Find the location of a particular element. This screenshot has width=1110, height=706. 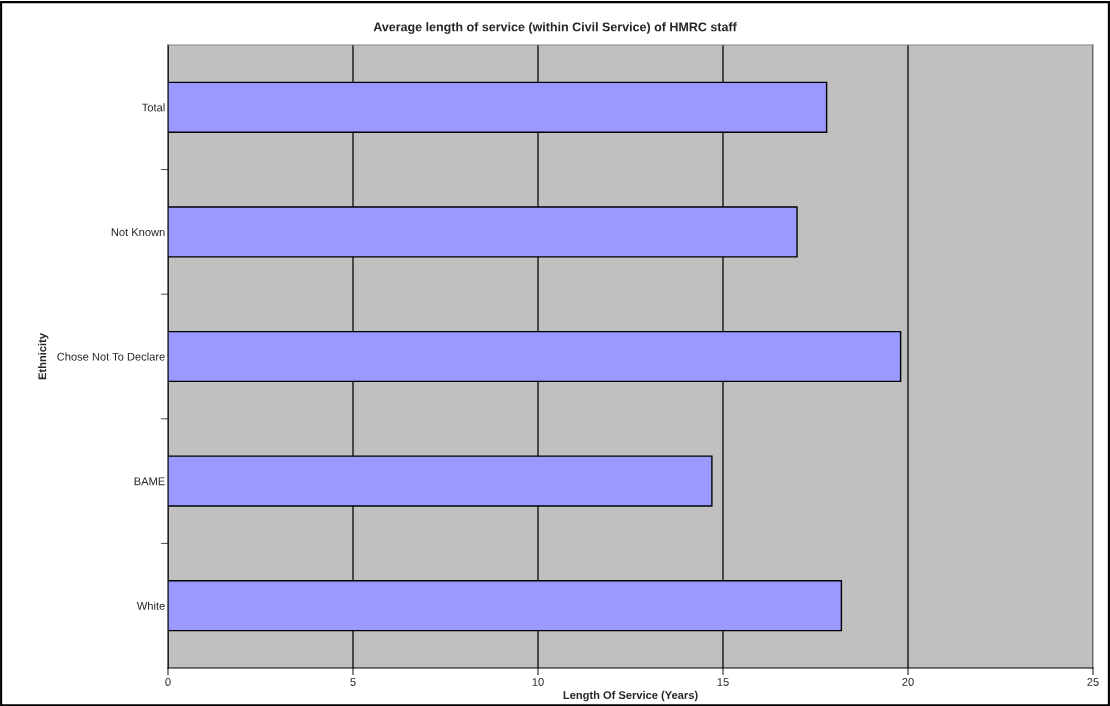

y-axis-title: Ethnicity is located at coordinates (43, 356).